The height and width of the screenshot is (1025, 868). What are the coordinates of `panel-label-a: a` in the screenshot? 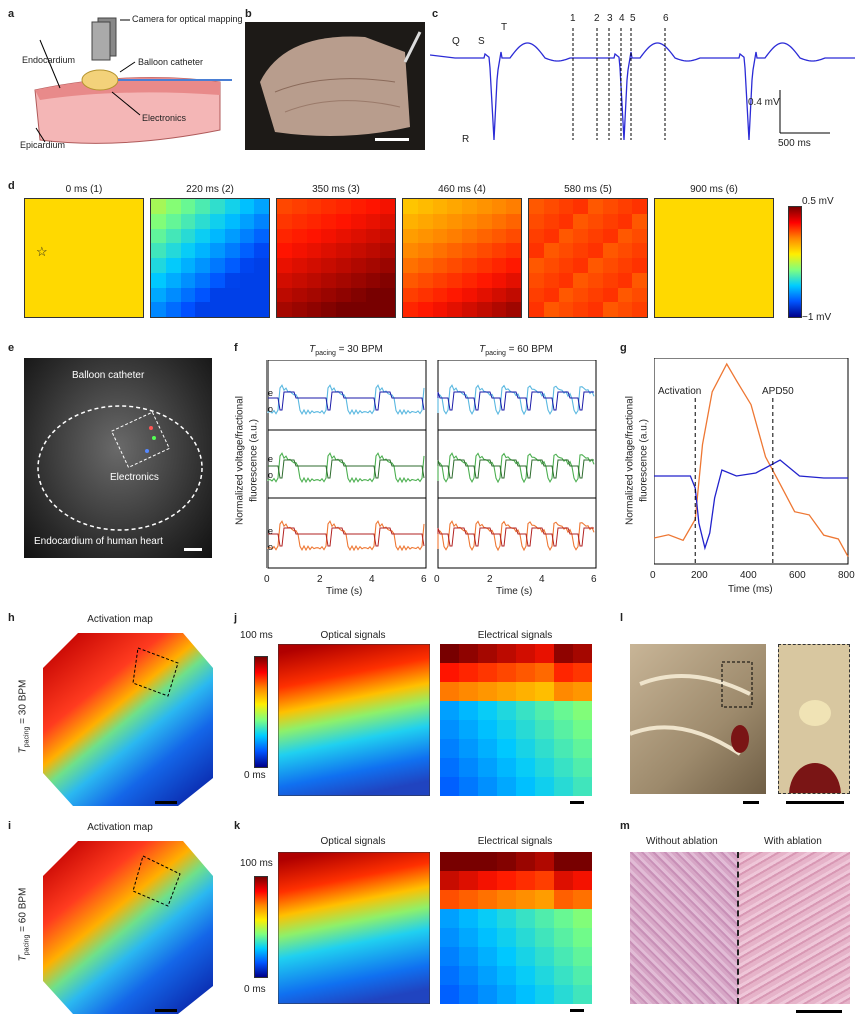 It's located at (11, 14).